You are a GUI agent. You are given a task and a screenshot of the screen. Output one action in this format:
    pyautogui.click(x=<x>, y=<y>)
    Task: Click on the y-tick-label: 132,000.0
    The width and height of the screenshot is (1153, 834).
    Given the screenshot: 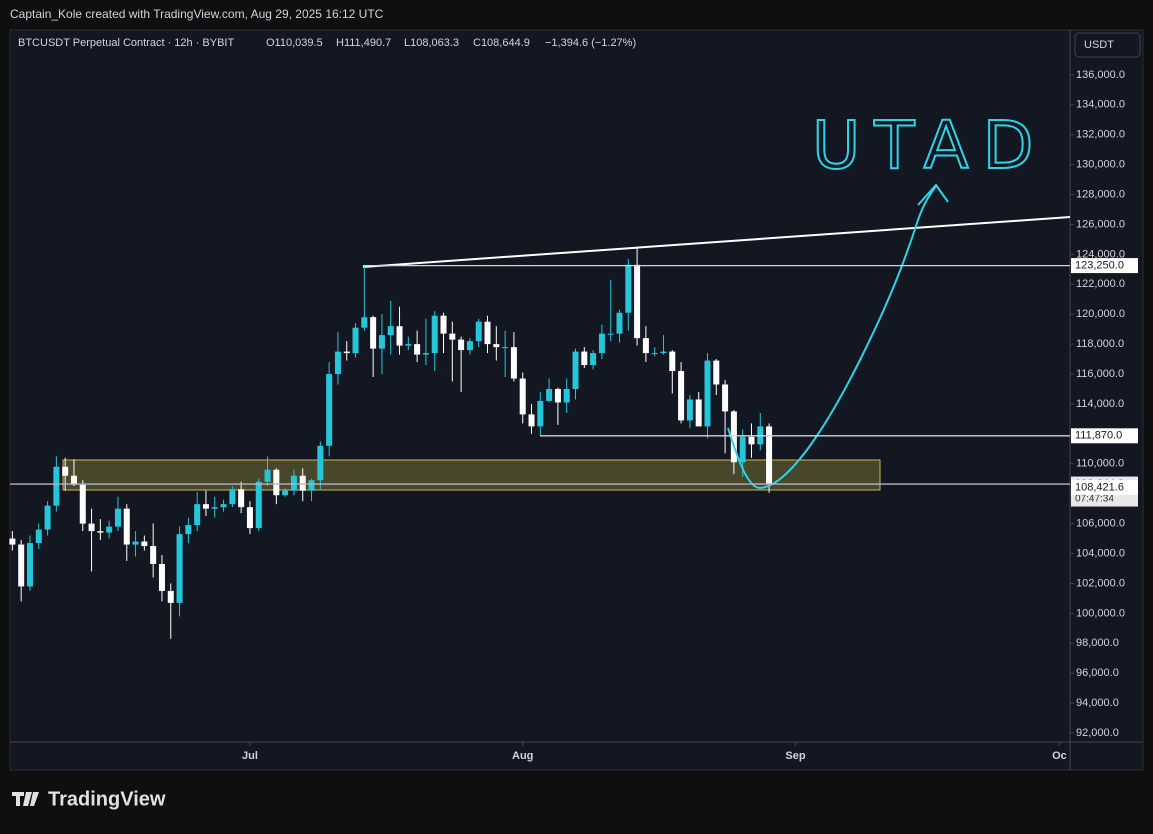 What is the action you would take?
    pyautogui.click(x=1100, y=135)
    